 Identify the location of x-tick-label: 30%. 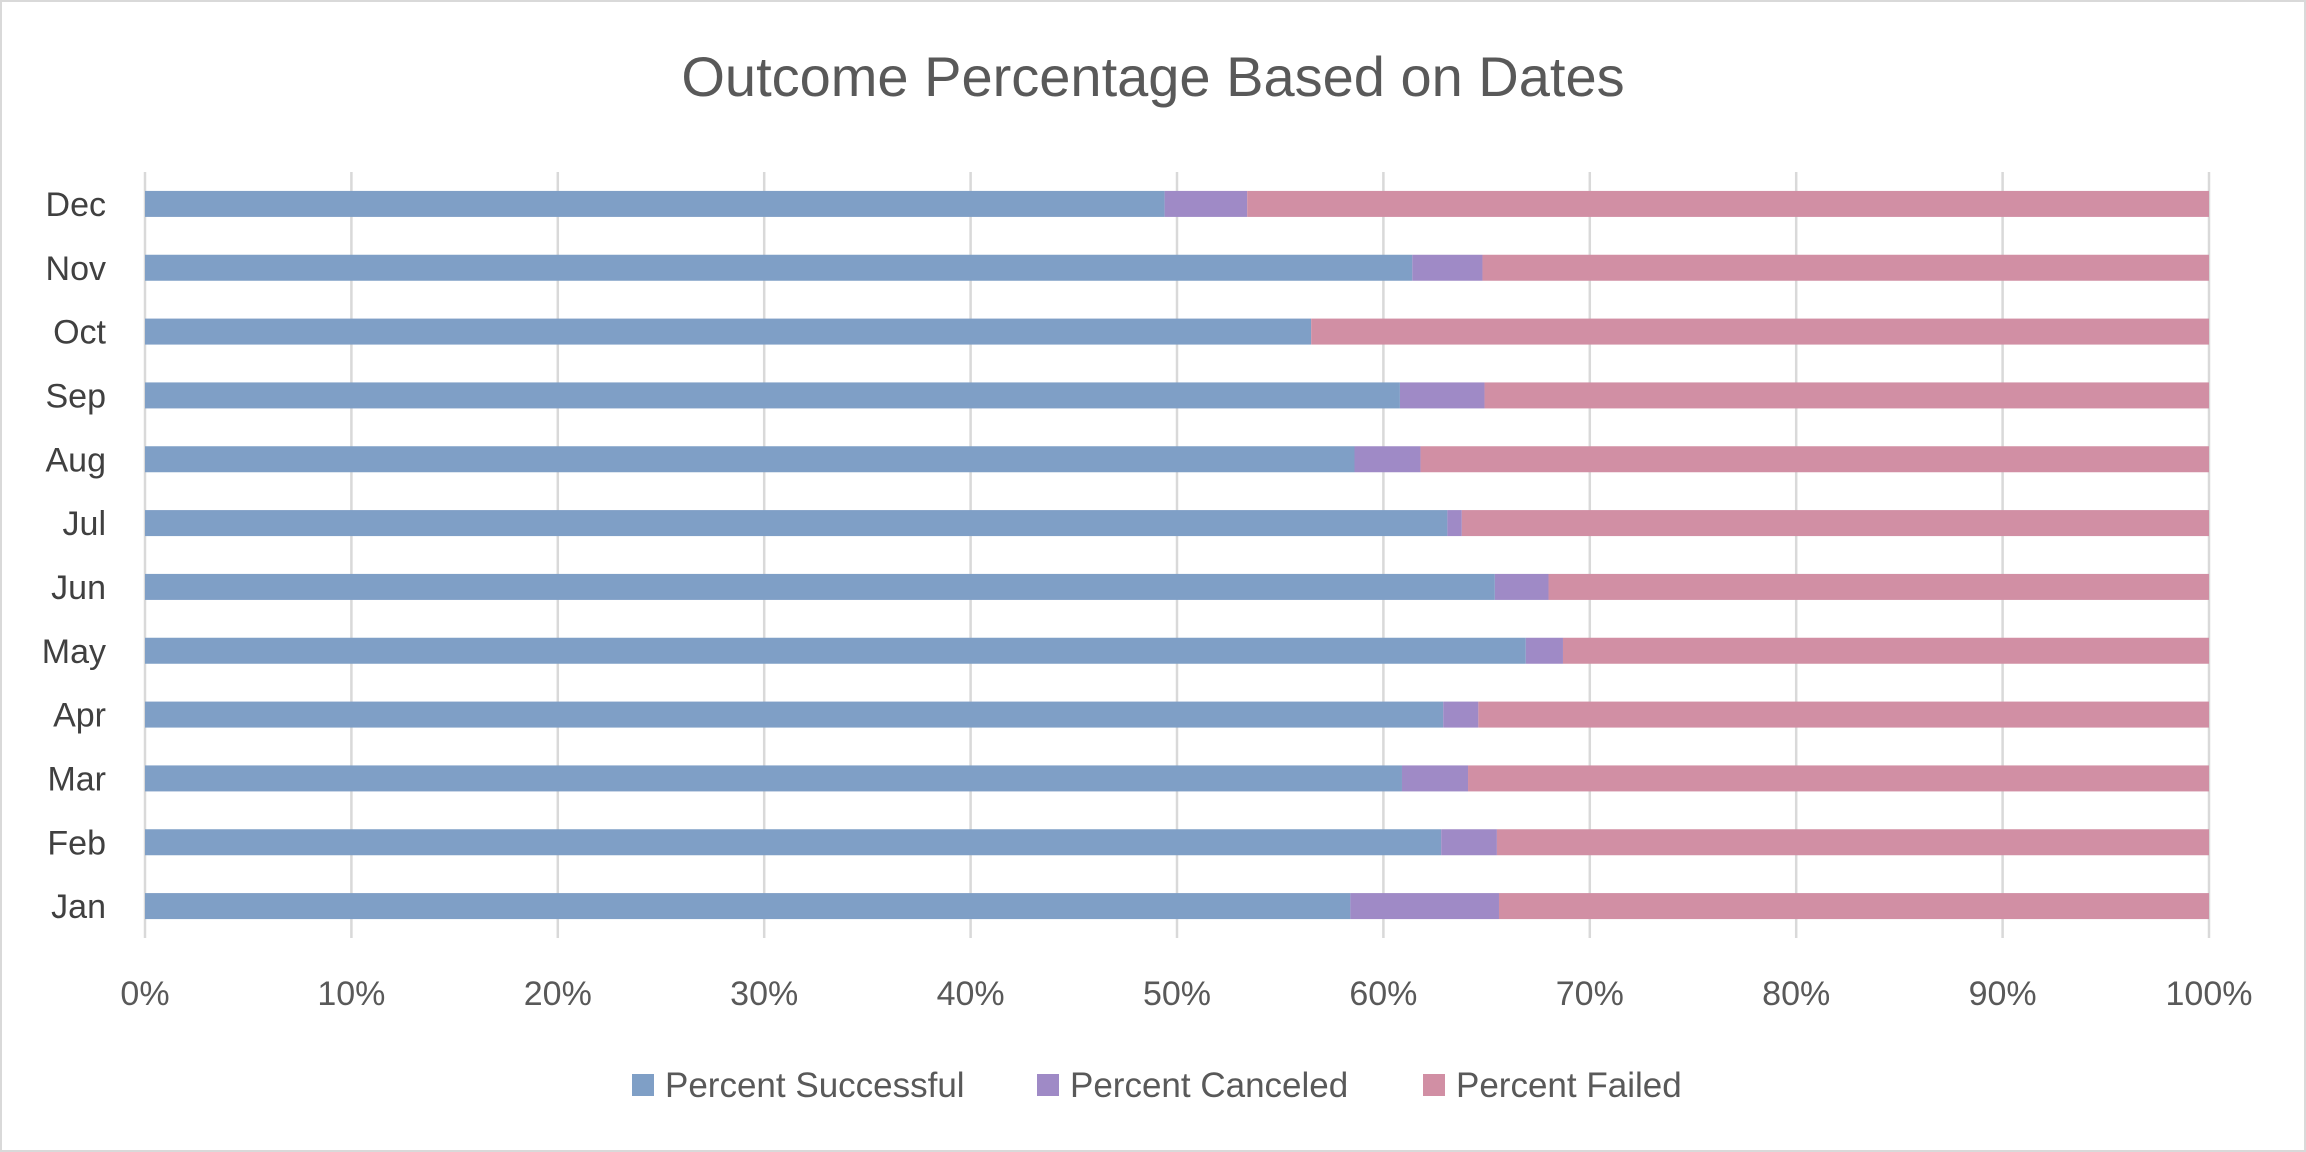
(764, 994).